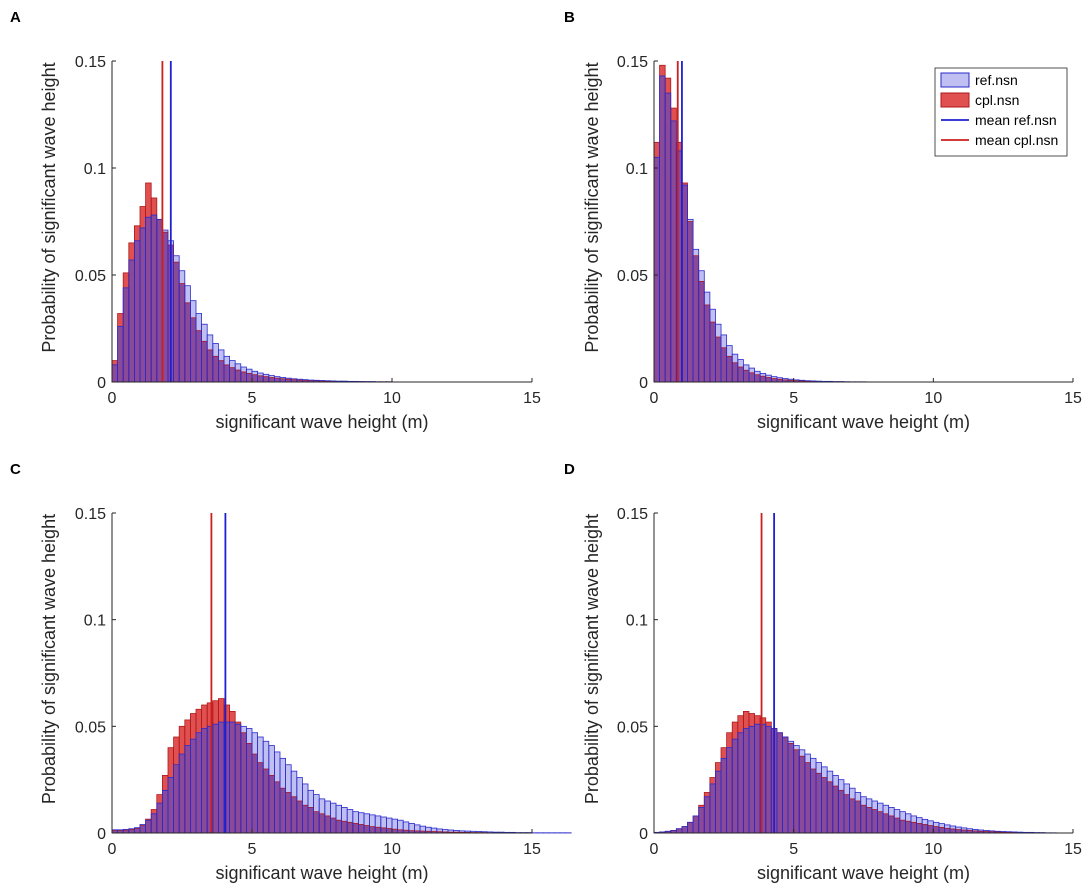 This screenshot has height=890, width=1084. Describe the element at coordinates (252, 849) in the screenshot. I see `x-tick-label: 5` at that location.